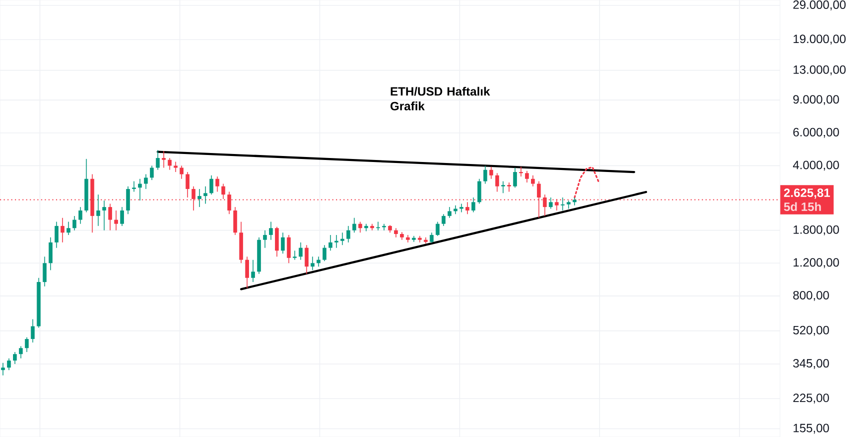 The width and height of the screenshot is (864, 437). Describe the element at coordinates (811, 295) in the screenshot. I see `y-tick-label: 800,00` at that location.